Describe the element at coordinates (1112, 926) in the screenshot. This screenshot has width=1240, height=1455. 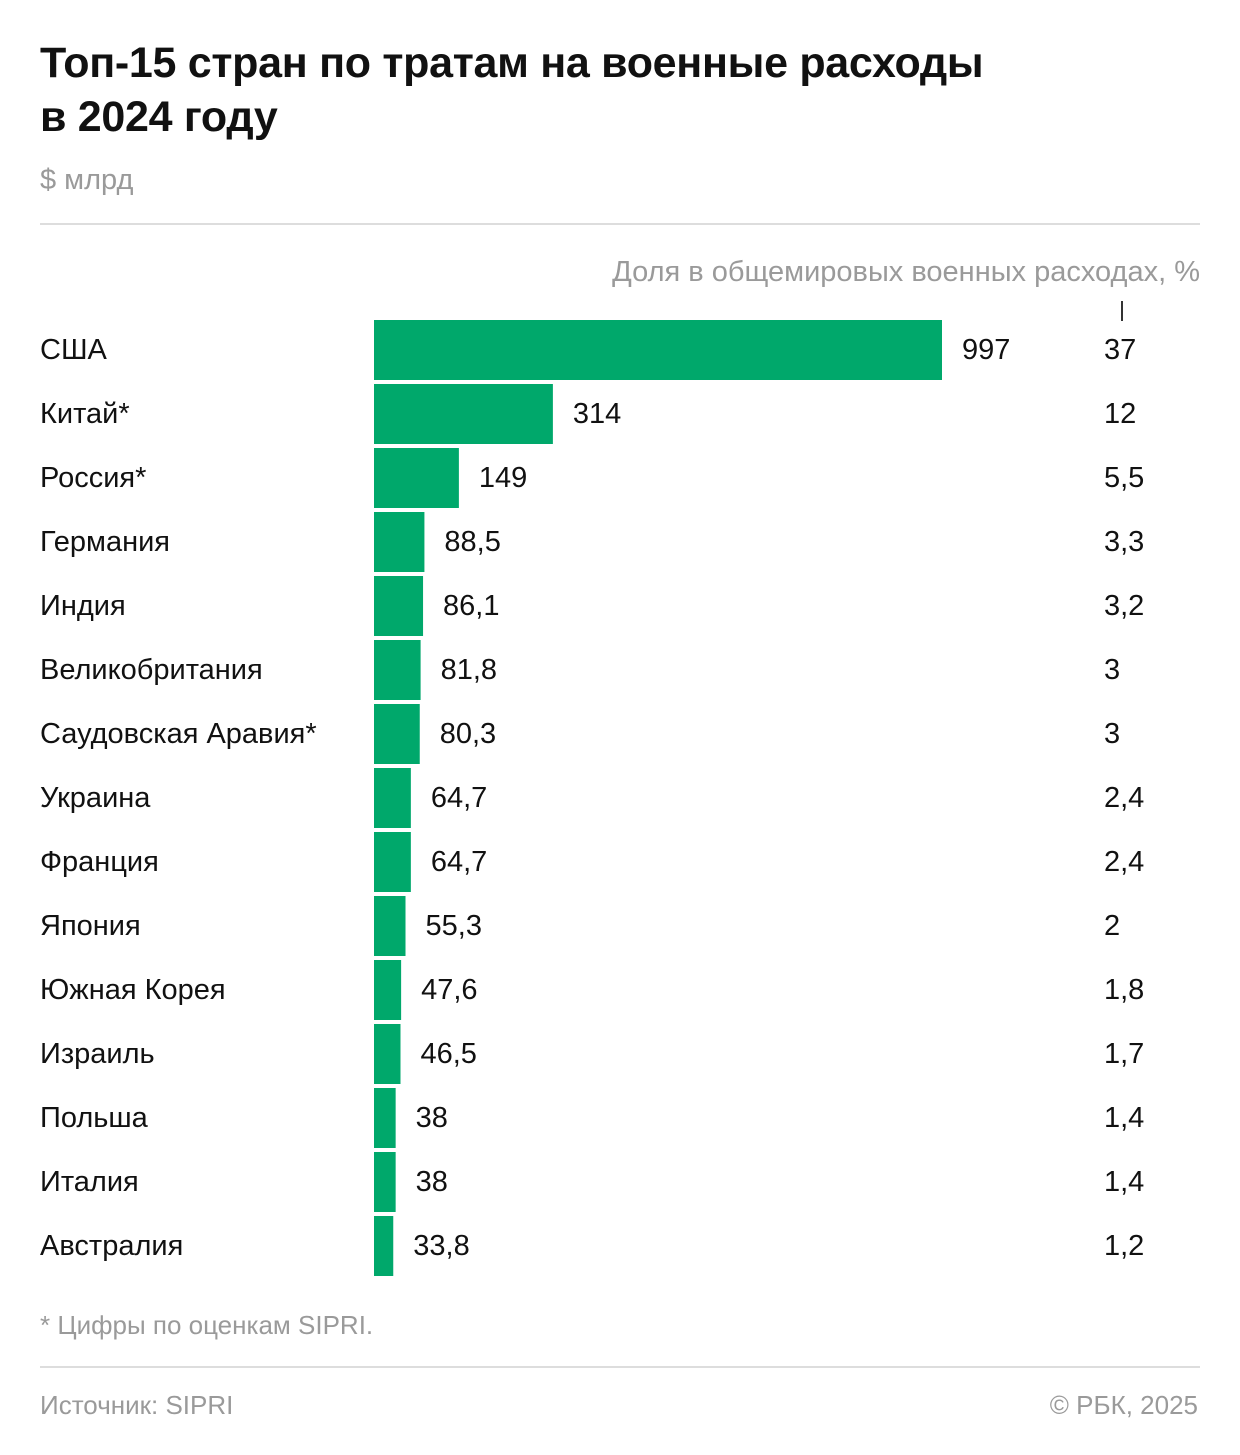
I see `share-value-label: 2` at that location.